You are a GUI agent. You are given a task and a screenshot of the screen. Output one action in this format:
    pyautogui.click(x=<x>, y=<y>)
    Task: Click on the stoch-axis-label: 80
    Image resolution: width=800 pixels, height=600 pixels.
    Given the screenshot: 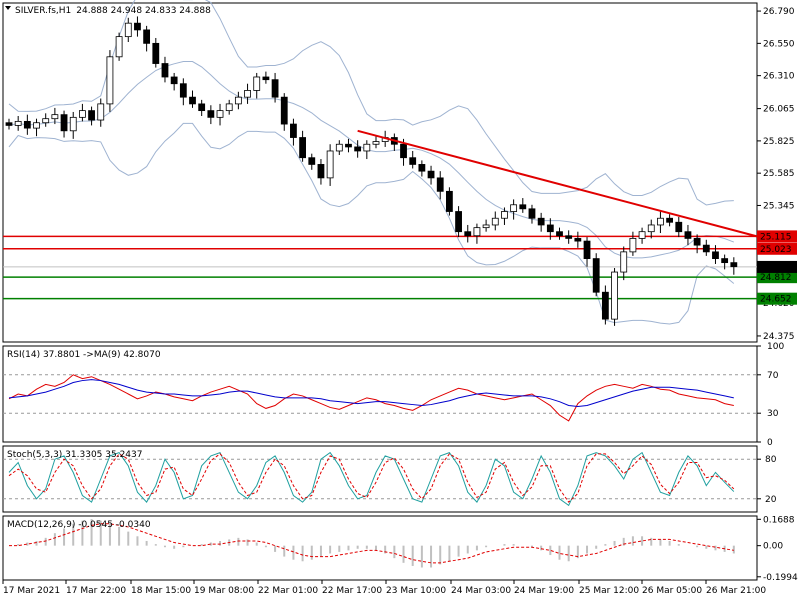 What is the action you would take?
    pyautogui.click(x=771, y=460)
    